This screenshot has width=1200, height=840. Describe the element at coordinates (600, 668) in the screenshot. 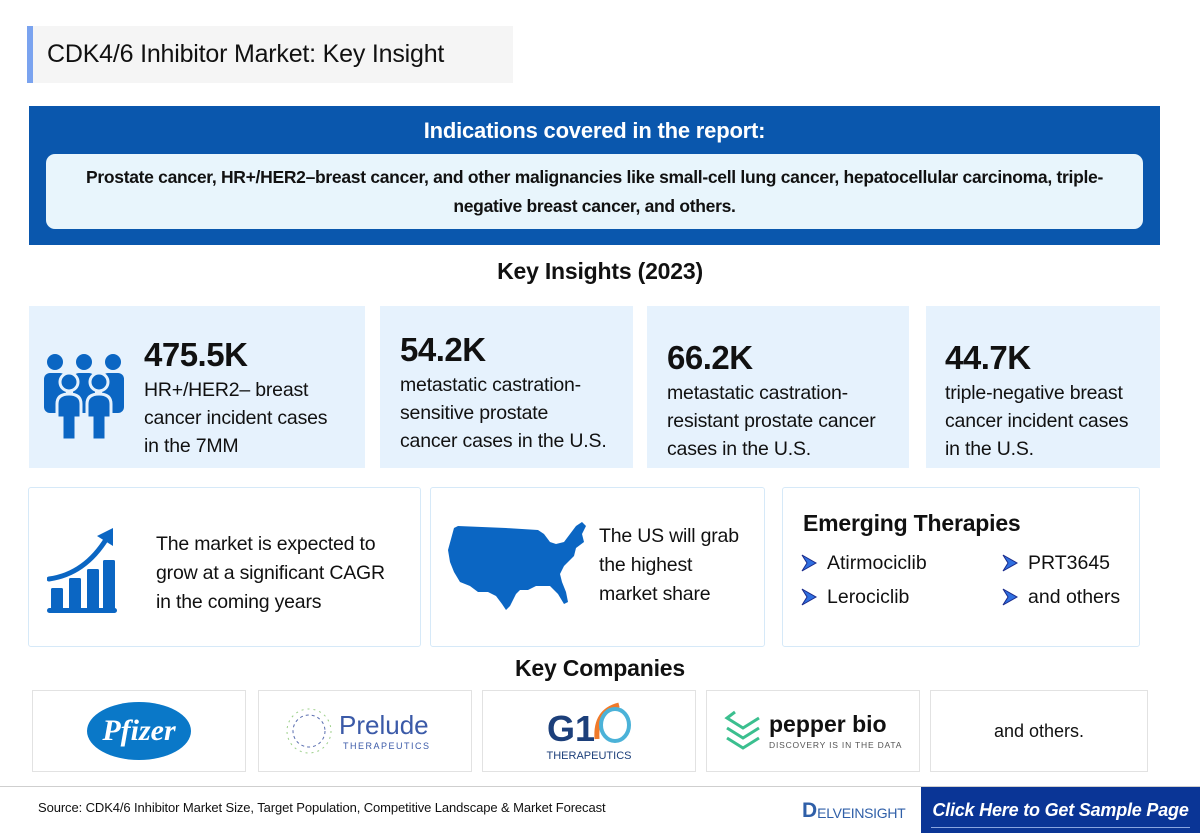

I see `key-companies-heading: Key Companies` at that location.